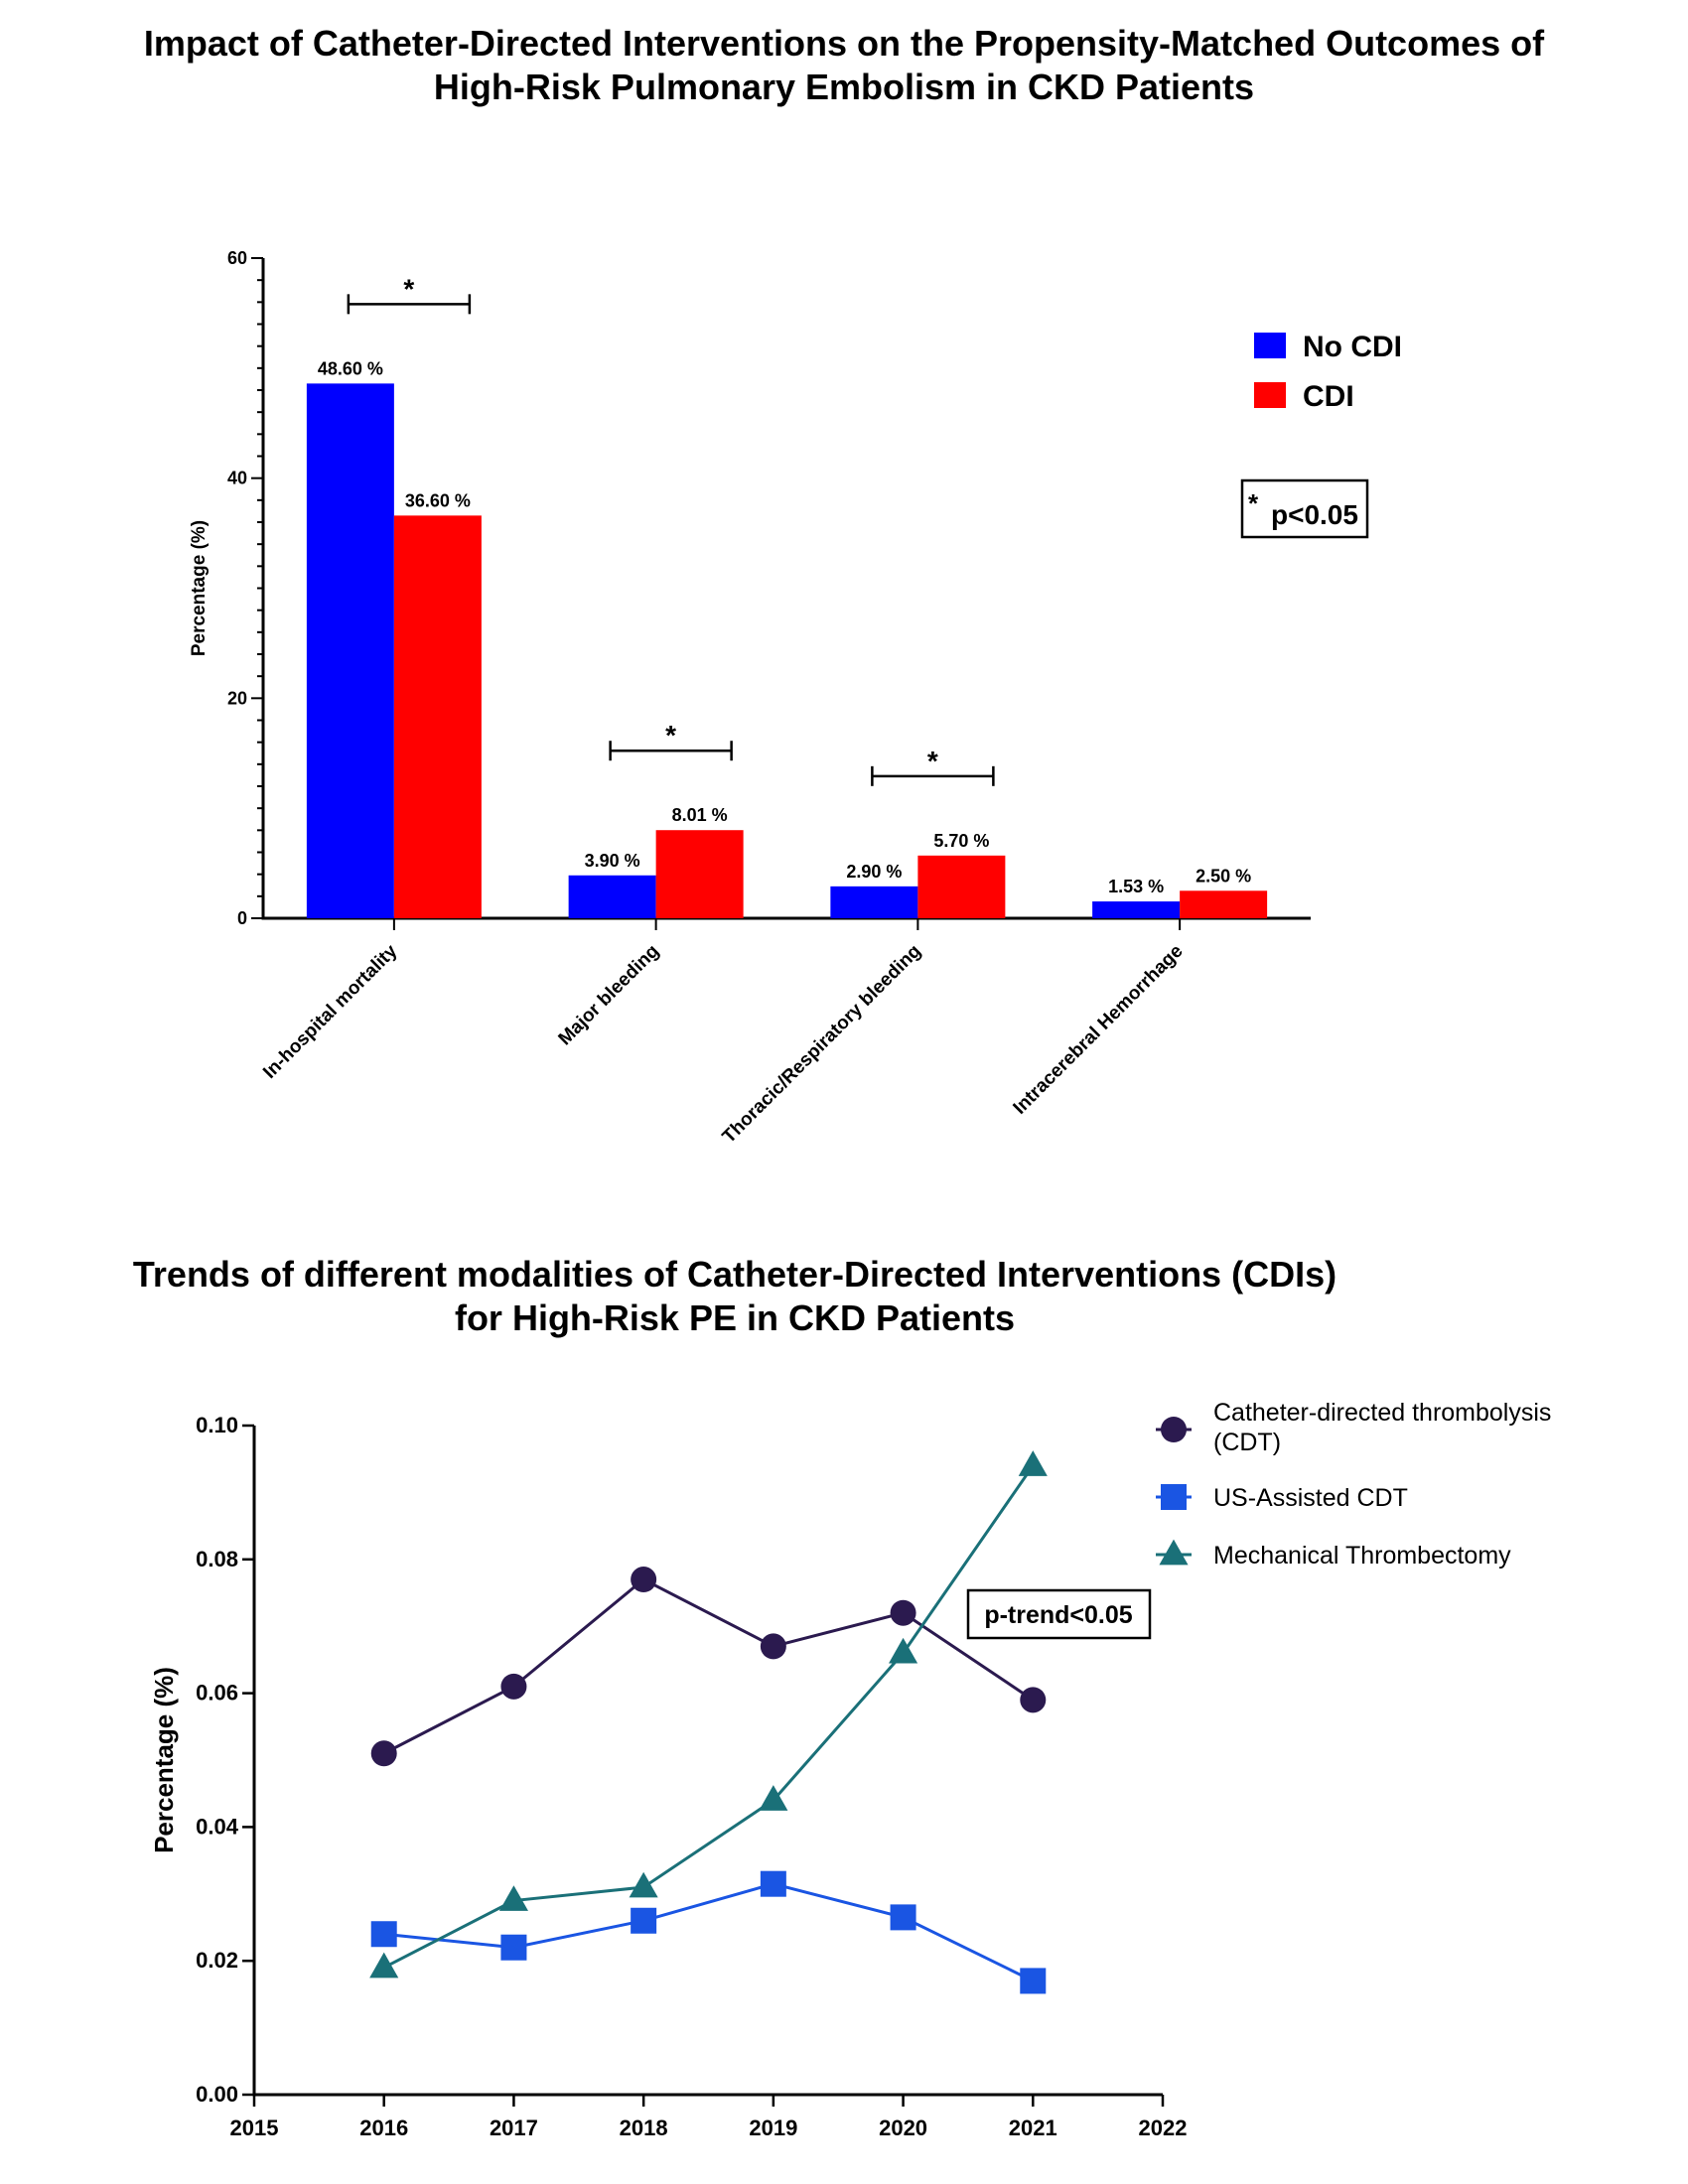 The width and height of the screenshot is (1688, 2184). What do you see at coordinates (961, 841) in the screenshot?
I see `bar-data-label: 5.70 %` at bounding box center [961, 841].